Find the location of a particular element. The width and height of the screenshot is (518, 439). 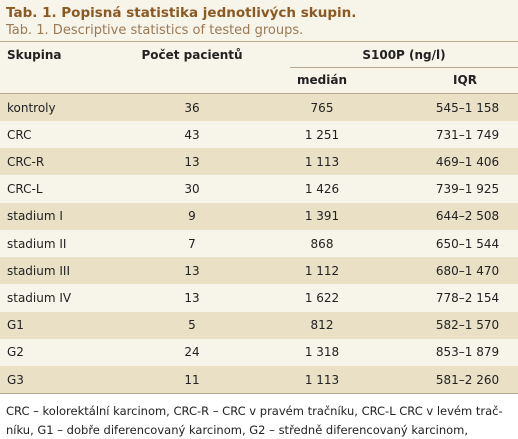

group-cell: kontroly is located at coordinates (31, 107).